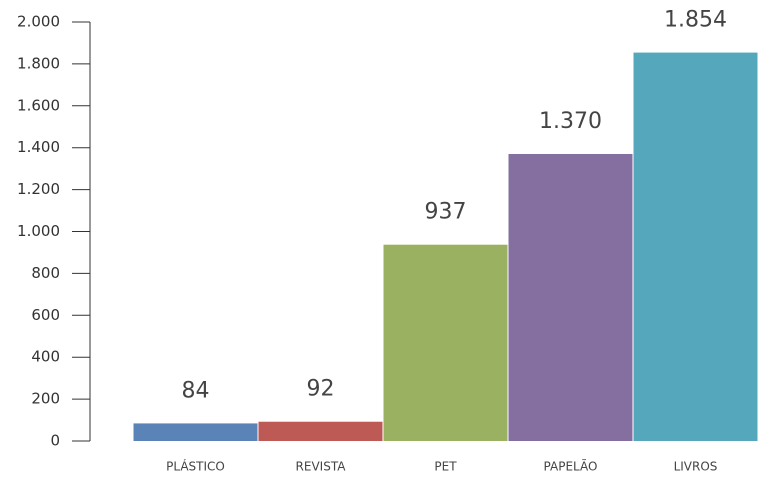 This screenshot has width=760, height=477. What do you see at coordinates (45, 273) in the screenshot?
I see `y-tick-label: 800` at bounding box center [45, 273].